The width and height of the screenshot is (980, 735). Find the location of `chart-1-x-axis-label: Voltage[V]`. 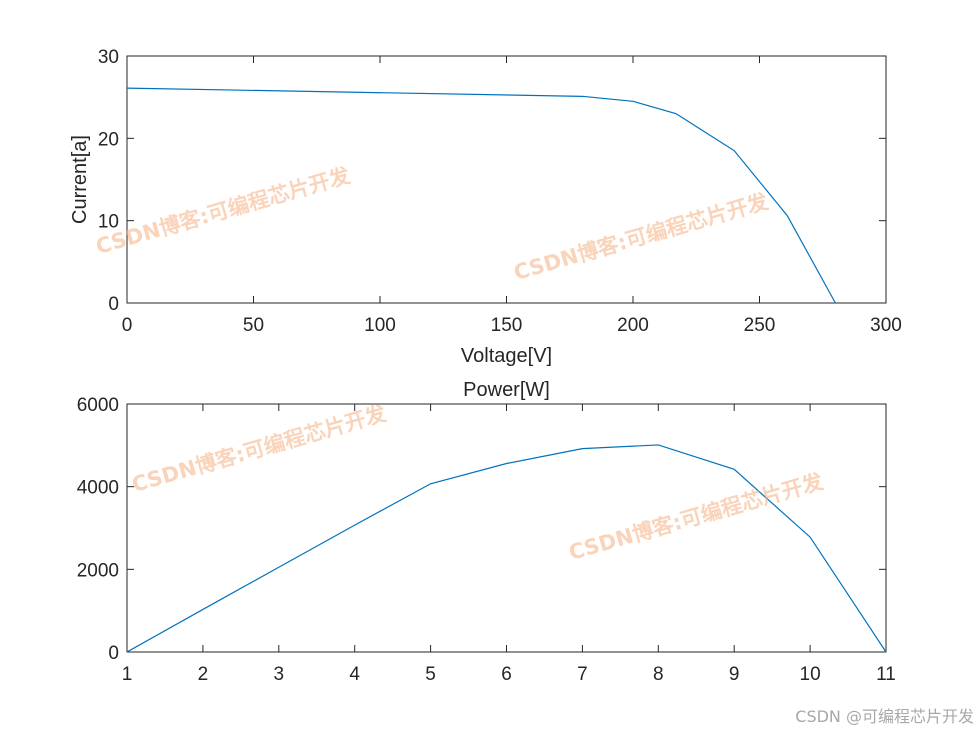

chart-1-x-axis-label: Voltage[V] is located at coordinates (506, 356).